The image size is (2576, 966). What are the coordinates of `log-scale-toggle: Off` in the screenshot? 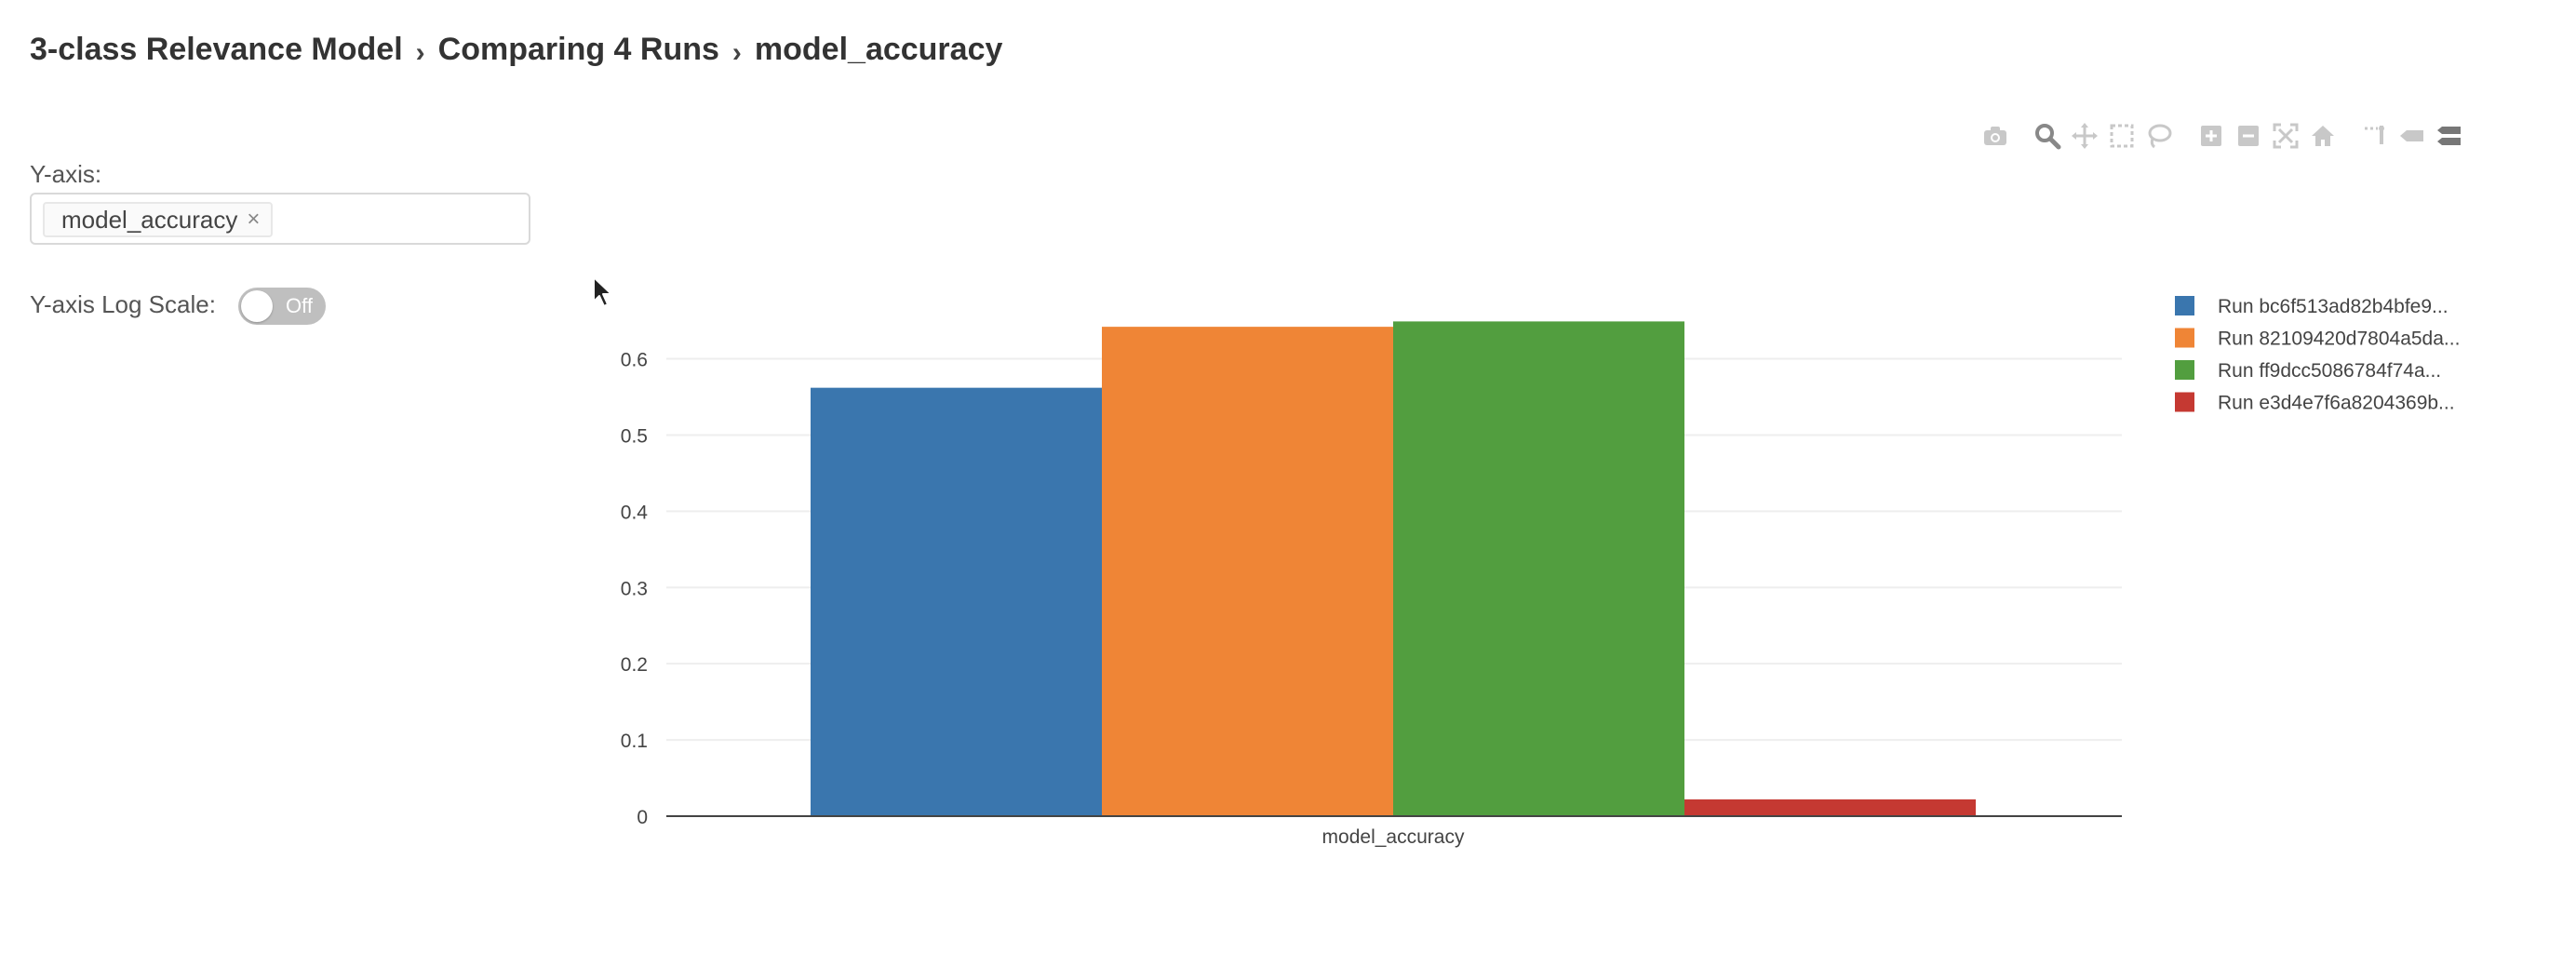 It's located at (282, 306).